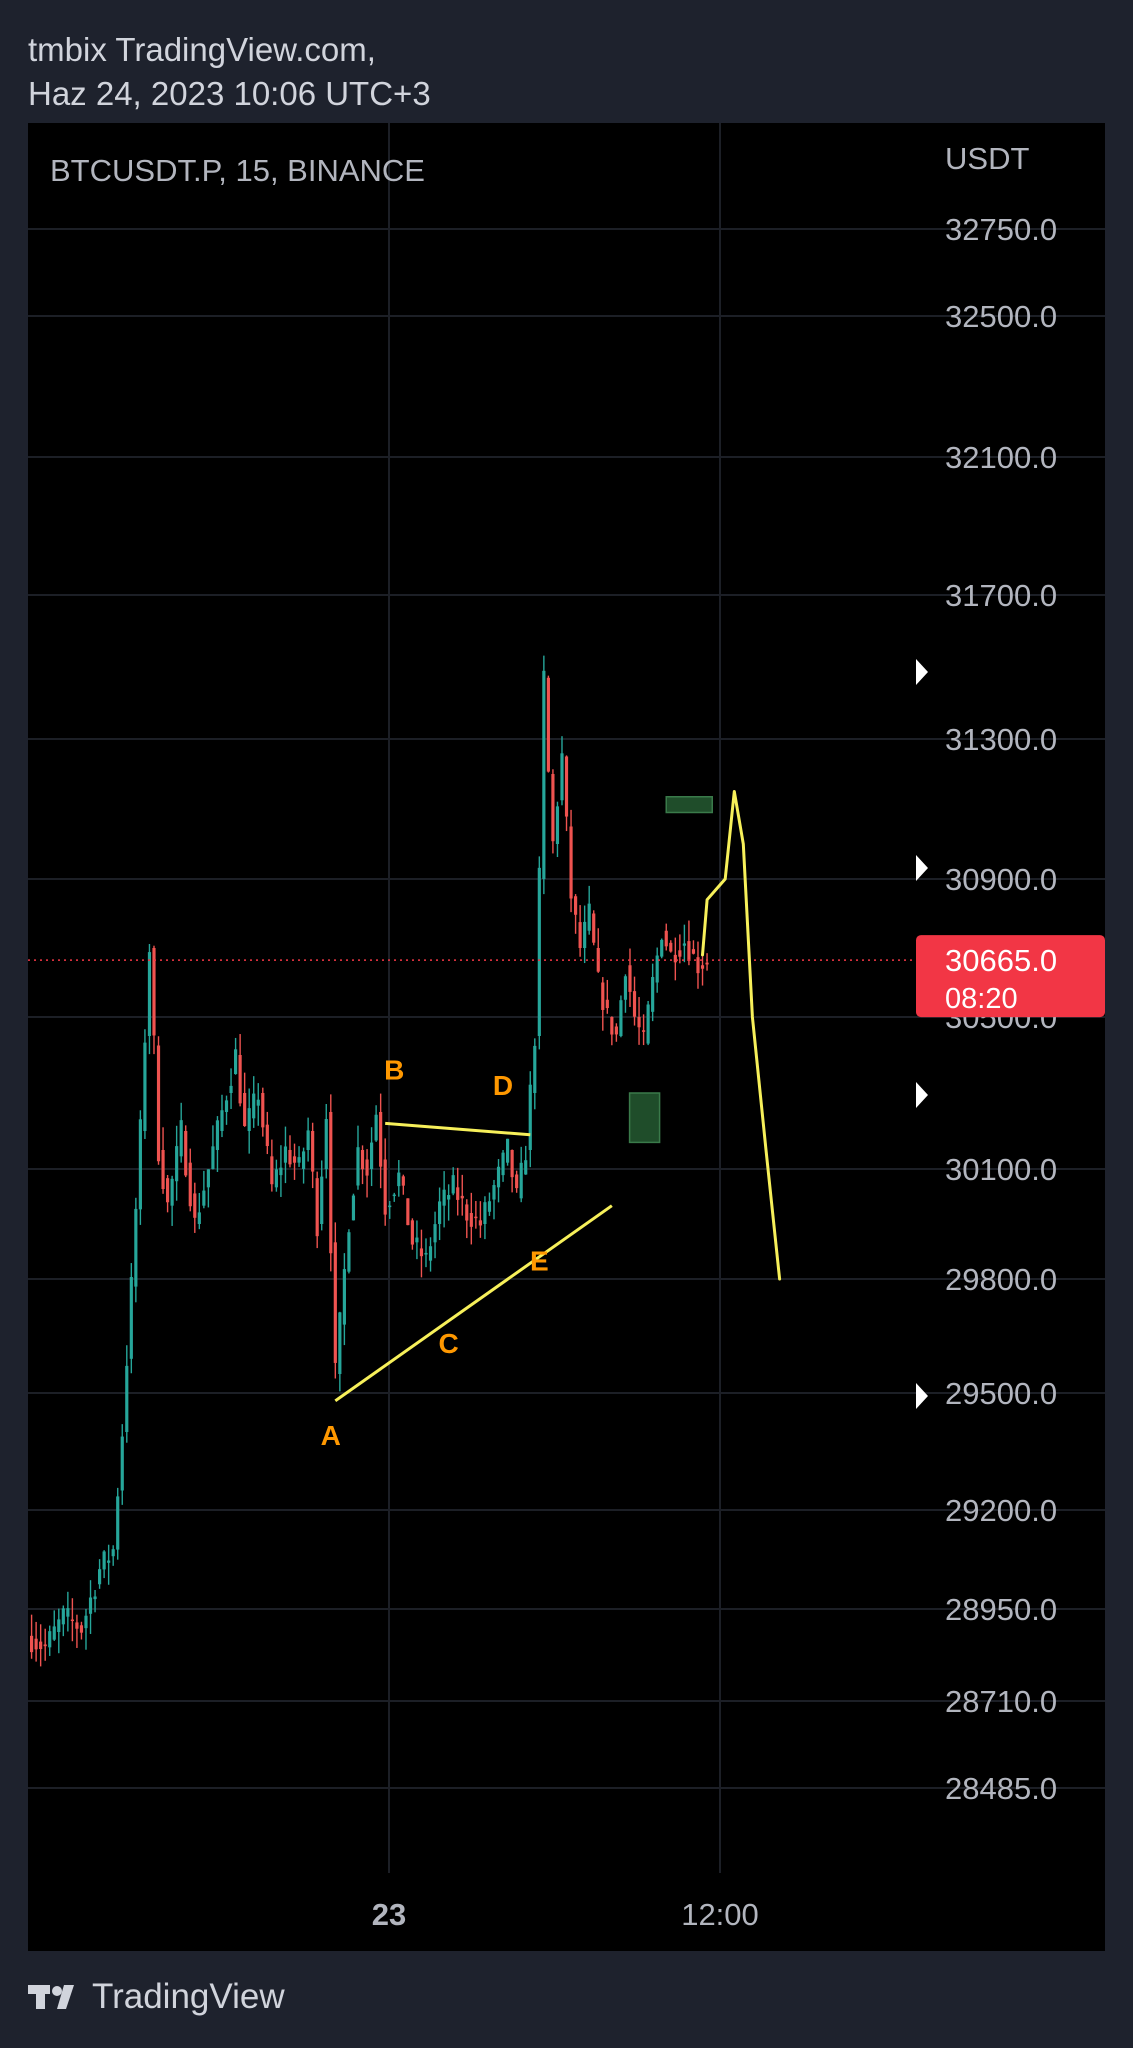  I want to click on currency-label: USDT, so click(987, 158).